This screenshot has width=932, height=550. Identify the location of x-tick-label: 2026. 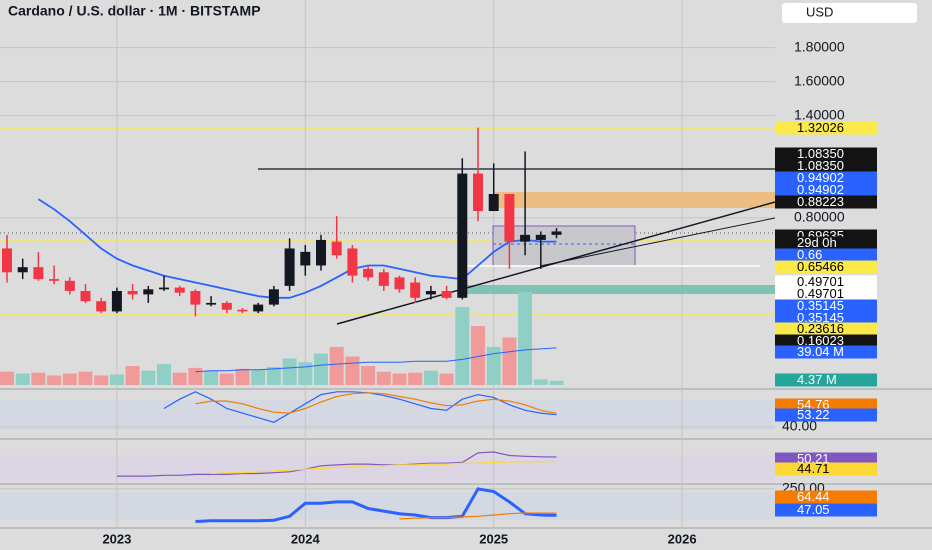
(682, 538).